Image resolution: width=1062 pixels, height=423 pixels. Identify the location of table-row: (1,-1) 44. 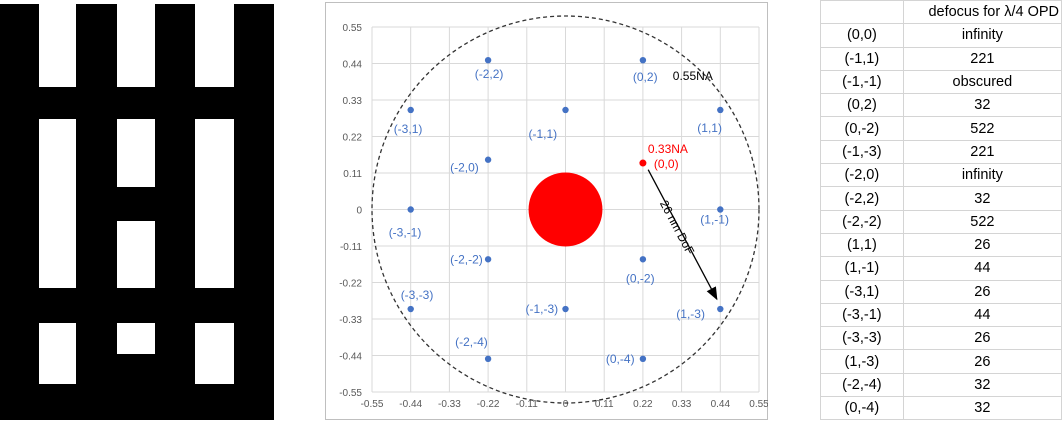
(941, 268).